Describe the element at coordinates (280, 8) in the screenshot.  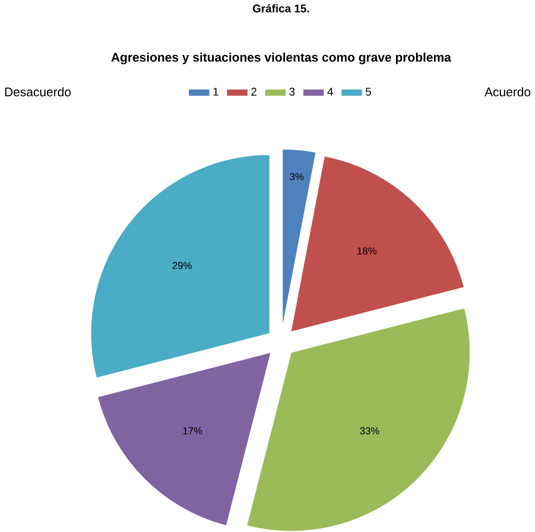
I see `chart-title: Gráfica 15.` at that location.